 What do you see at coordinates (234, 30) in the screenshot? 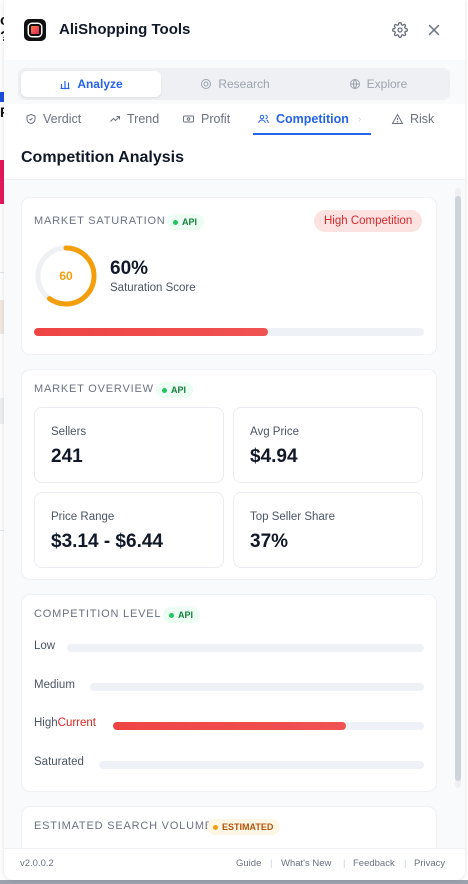
I see `panel-header: AliShopping Tools` at bounding box center [234, 30].